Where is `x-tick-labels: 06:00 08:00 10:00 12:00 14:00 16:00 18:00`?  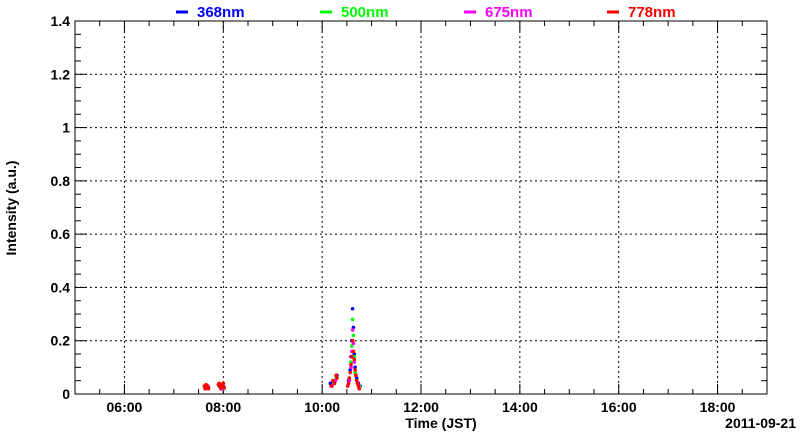
x-tick-labels: 06:00 08:00 10:00 12:00 14:00 16:00 18:00 is located at coordinates (421, 407).